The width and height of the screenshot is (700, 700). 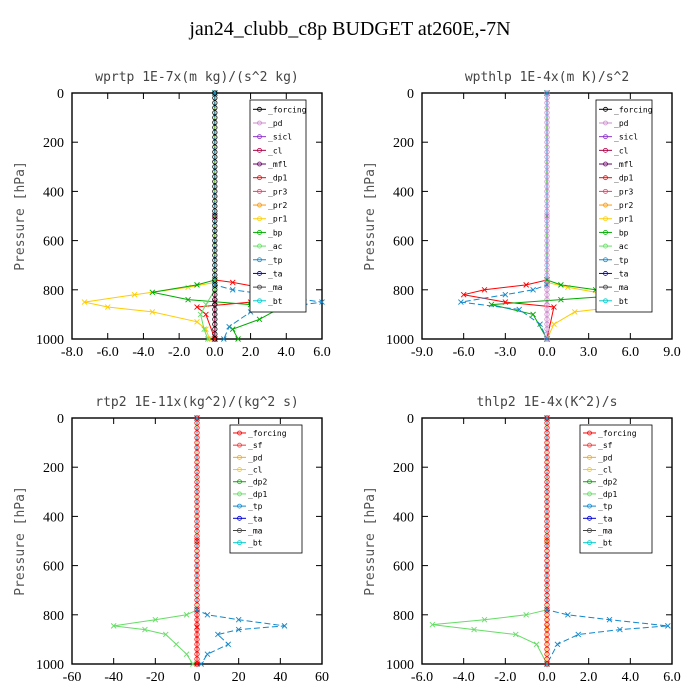 What do you see at coordinates (53, 291) in the screenshot?
I see `y-tick-label: 800` at bounding box center [53, 291].